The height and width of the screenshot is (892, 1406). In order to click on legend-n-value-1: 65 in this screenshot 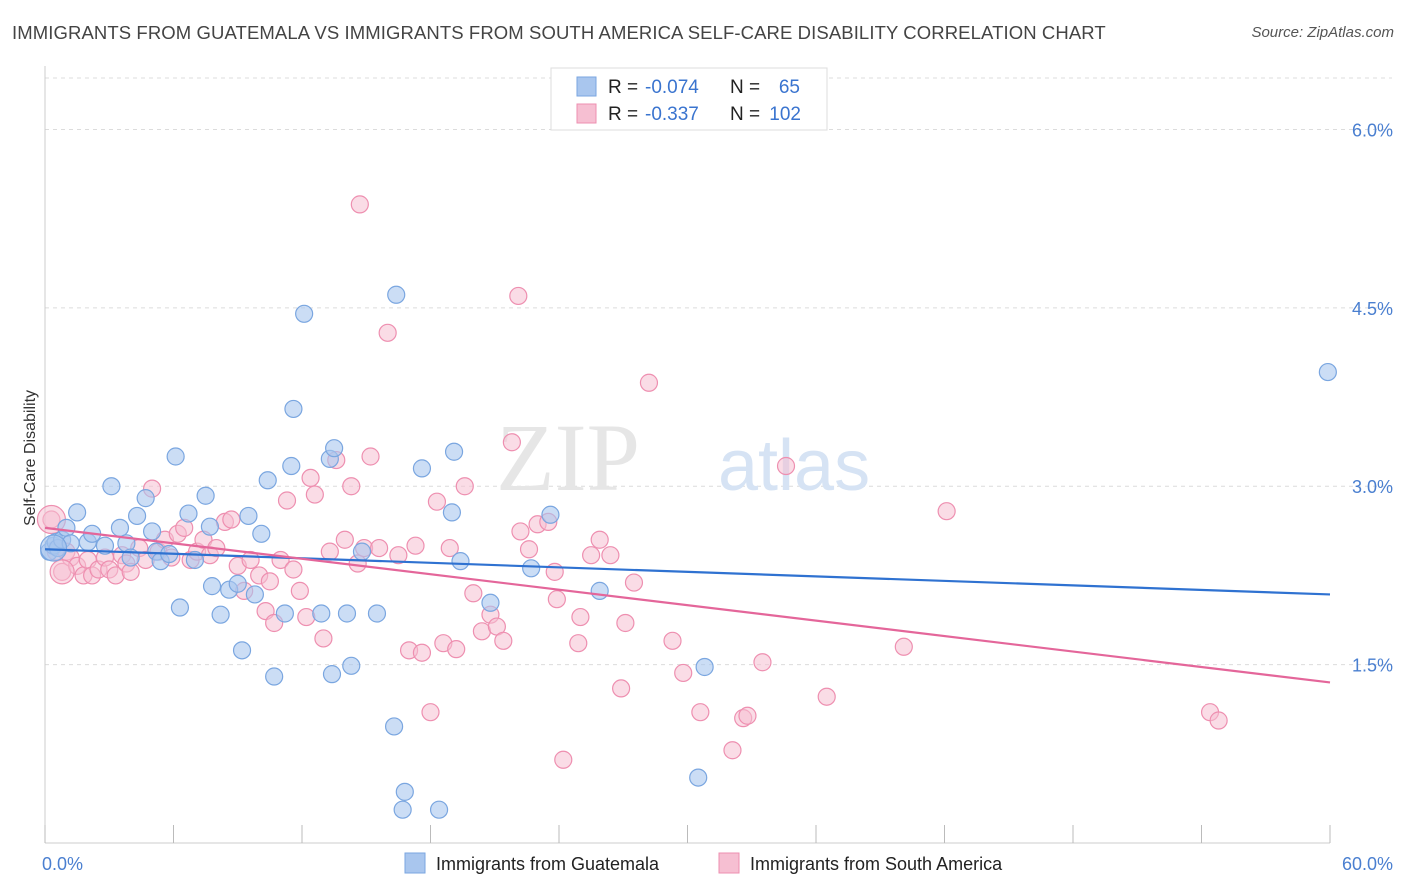, I will do `click(789, 87)`.